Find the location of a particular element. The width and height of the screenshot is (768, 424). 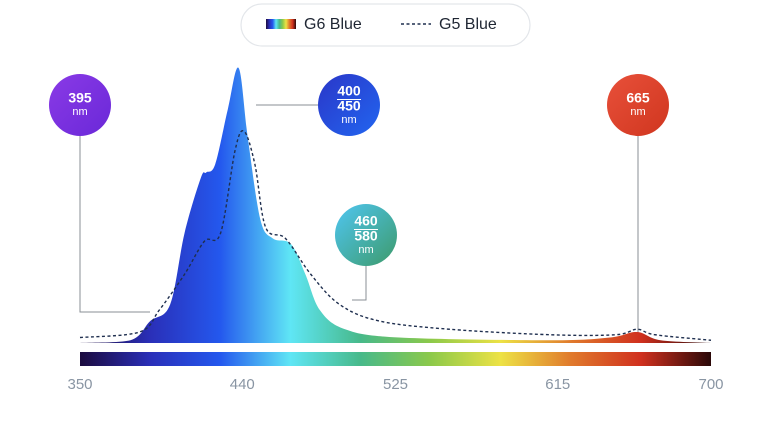

x-tick-label: 350 is located at coordinates (79, 384).